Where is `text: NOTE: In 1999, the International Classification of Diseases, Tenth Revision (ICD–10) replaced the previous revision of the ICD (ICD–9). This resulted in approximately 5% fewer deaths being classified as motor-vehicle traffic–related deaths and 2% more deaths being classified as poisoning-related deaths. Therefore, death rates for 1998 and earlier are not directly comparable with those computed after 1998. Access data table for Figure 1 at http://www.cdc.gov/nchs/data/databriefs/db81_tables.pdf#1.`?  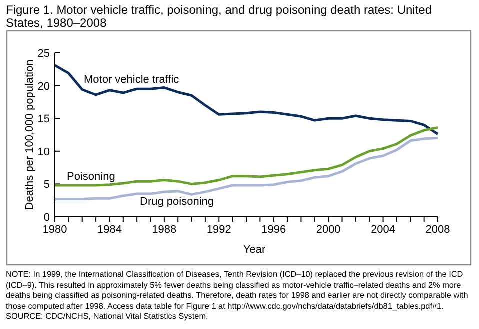
text: NOTE: In 1999, the International Classification of Diseases, Tenth Revision (ICD–10) replaced the previous revision of the ICD (ICD–9). This resulted in approximately 5% fewer deaths being classified as motor-vehicle traffic–related deaths and 2% more deaths being classified as poisoning-related deaths. Therefore, death rates for 1998 and earlier are not directly comparable with those computed after 1998. Access data table for Figure 1 at http://www.cdc.gov/nchs/data/databriefs/db81_tables.pdf#1. is located at coordinates (238, 291).